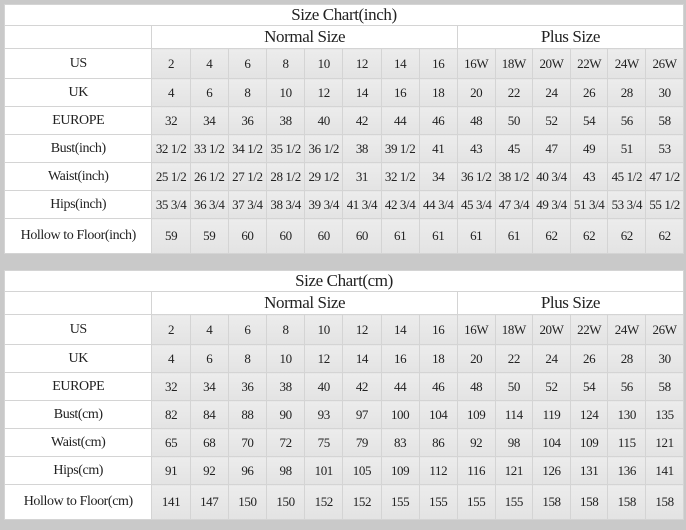 Image resolution: width=686 pixels, height=530 pixels. I want to click on size-cell: 53 3/4, so click(627, 204).